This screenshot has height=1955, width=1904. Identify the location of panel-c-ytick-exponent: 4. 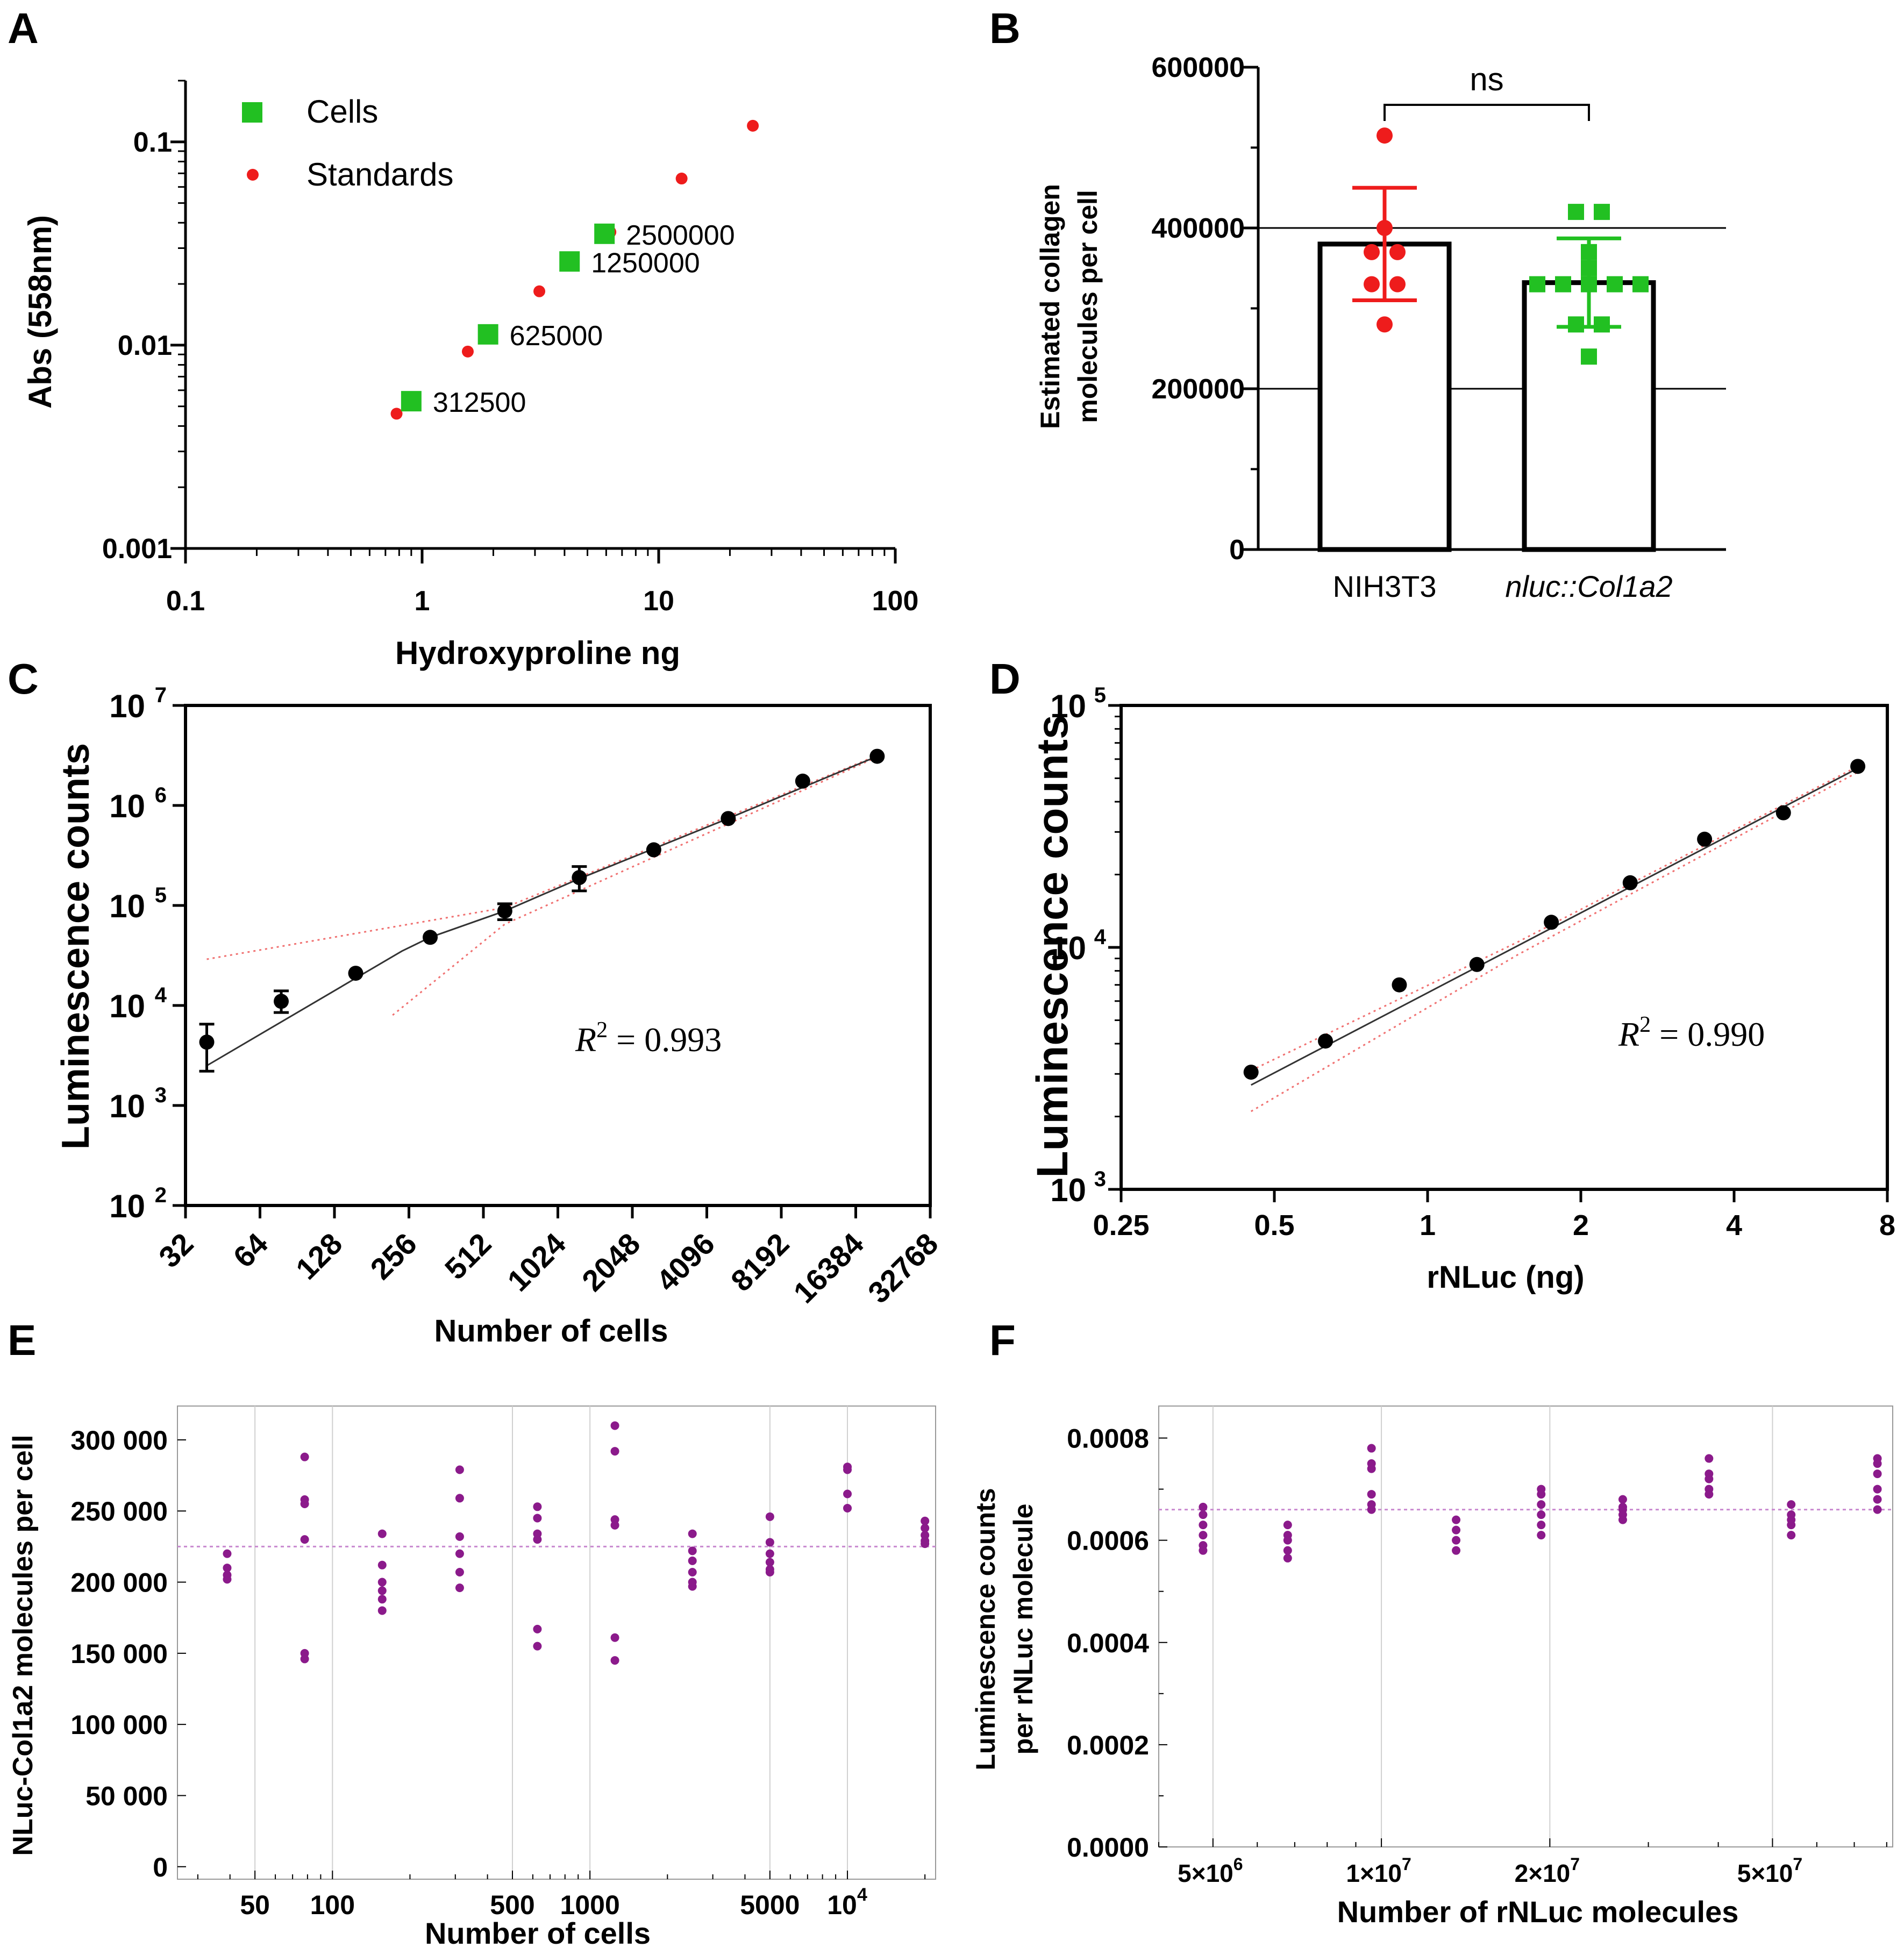
(161, 995).